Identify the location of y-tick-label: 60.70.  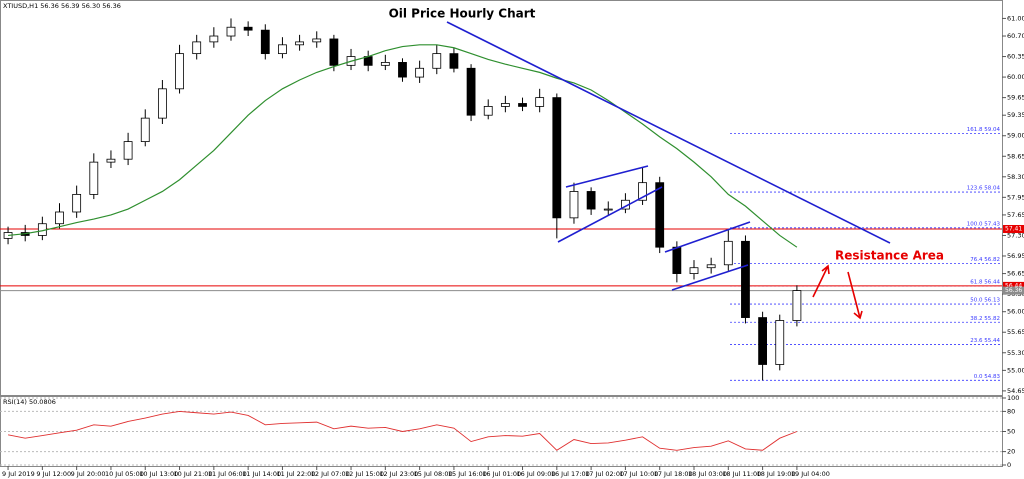
(1015, 36).